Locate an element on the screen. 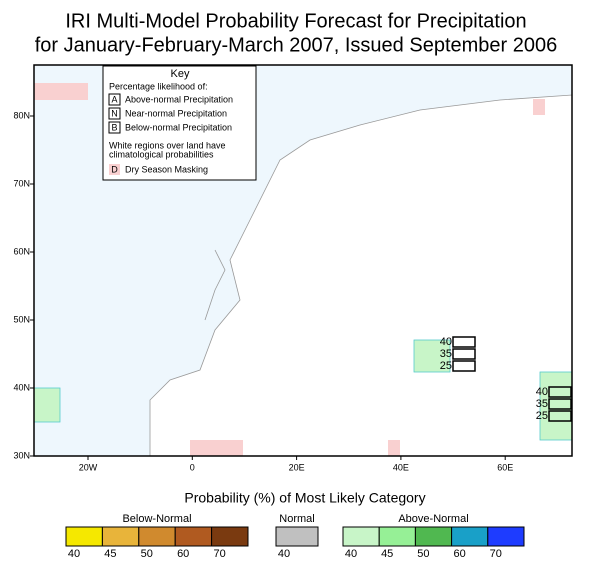  longitude-label: 20E is located at coordinates (297, 467).